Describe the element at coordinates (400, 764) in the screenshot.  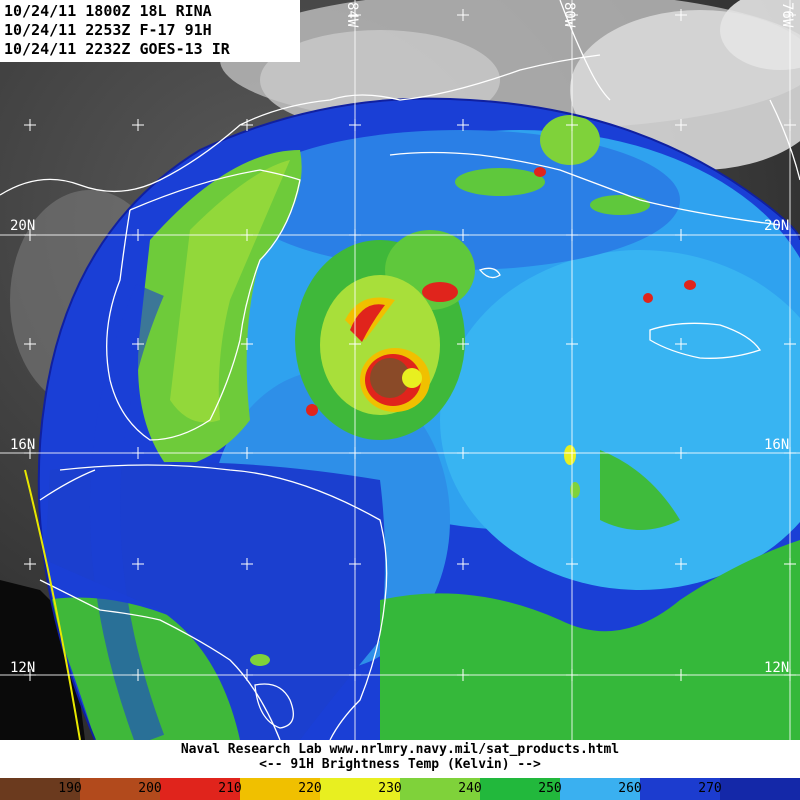
I see `colorbar-title: <-- 91H Brightness Temp (Kelvin) -->` at that location.